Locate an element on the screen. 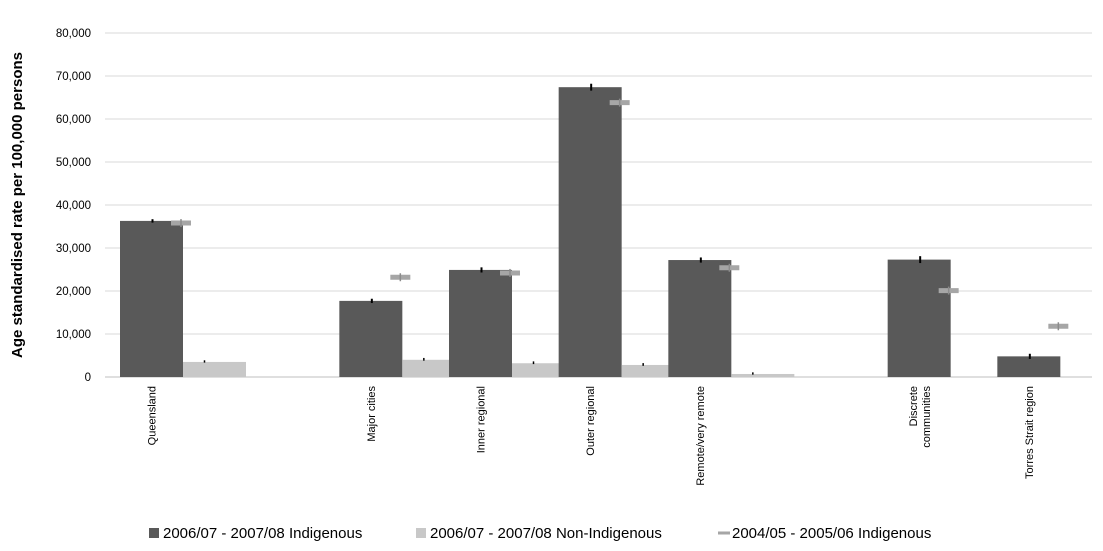 Image resolution: width=1103 pixels, height=551 pixels. y-tick-label: 50,000 is located at coordinates (73, 163).